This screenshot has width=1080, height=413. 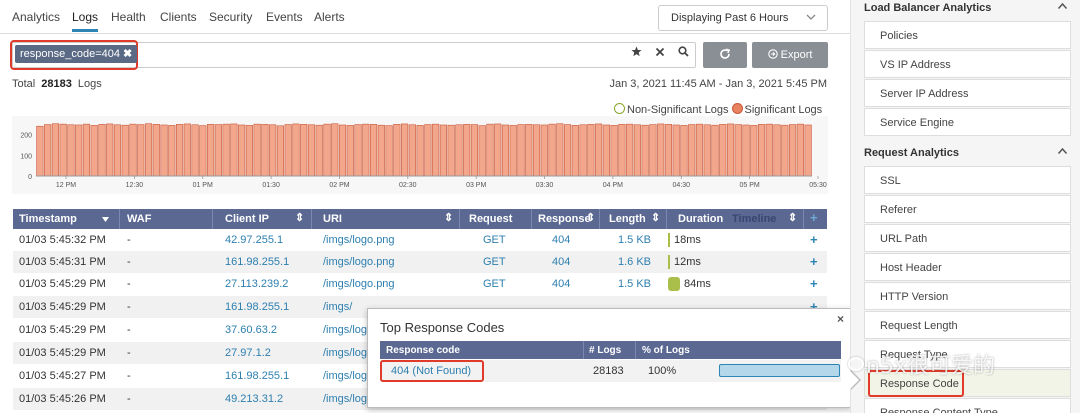 I want to click on col-timestamp: Timestamp, so click(x=48, y=219).